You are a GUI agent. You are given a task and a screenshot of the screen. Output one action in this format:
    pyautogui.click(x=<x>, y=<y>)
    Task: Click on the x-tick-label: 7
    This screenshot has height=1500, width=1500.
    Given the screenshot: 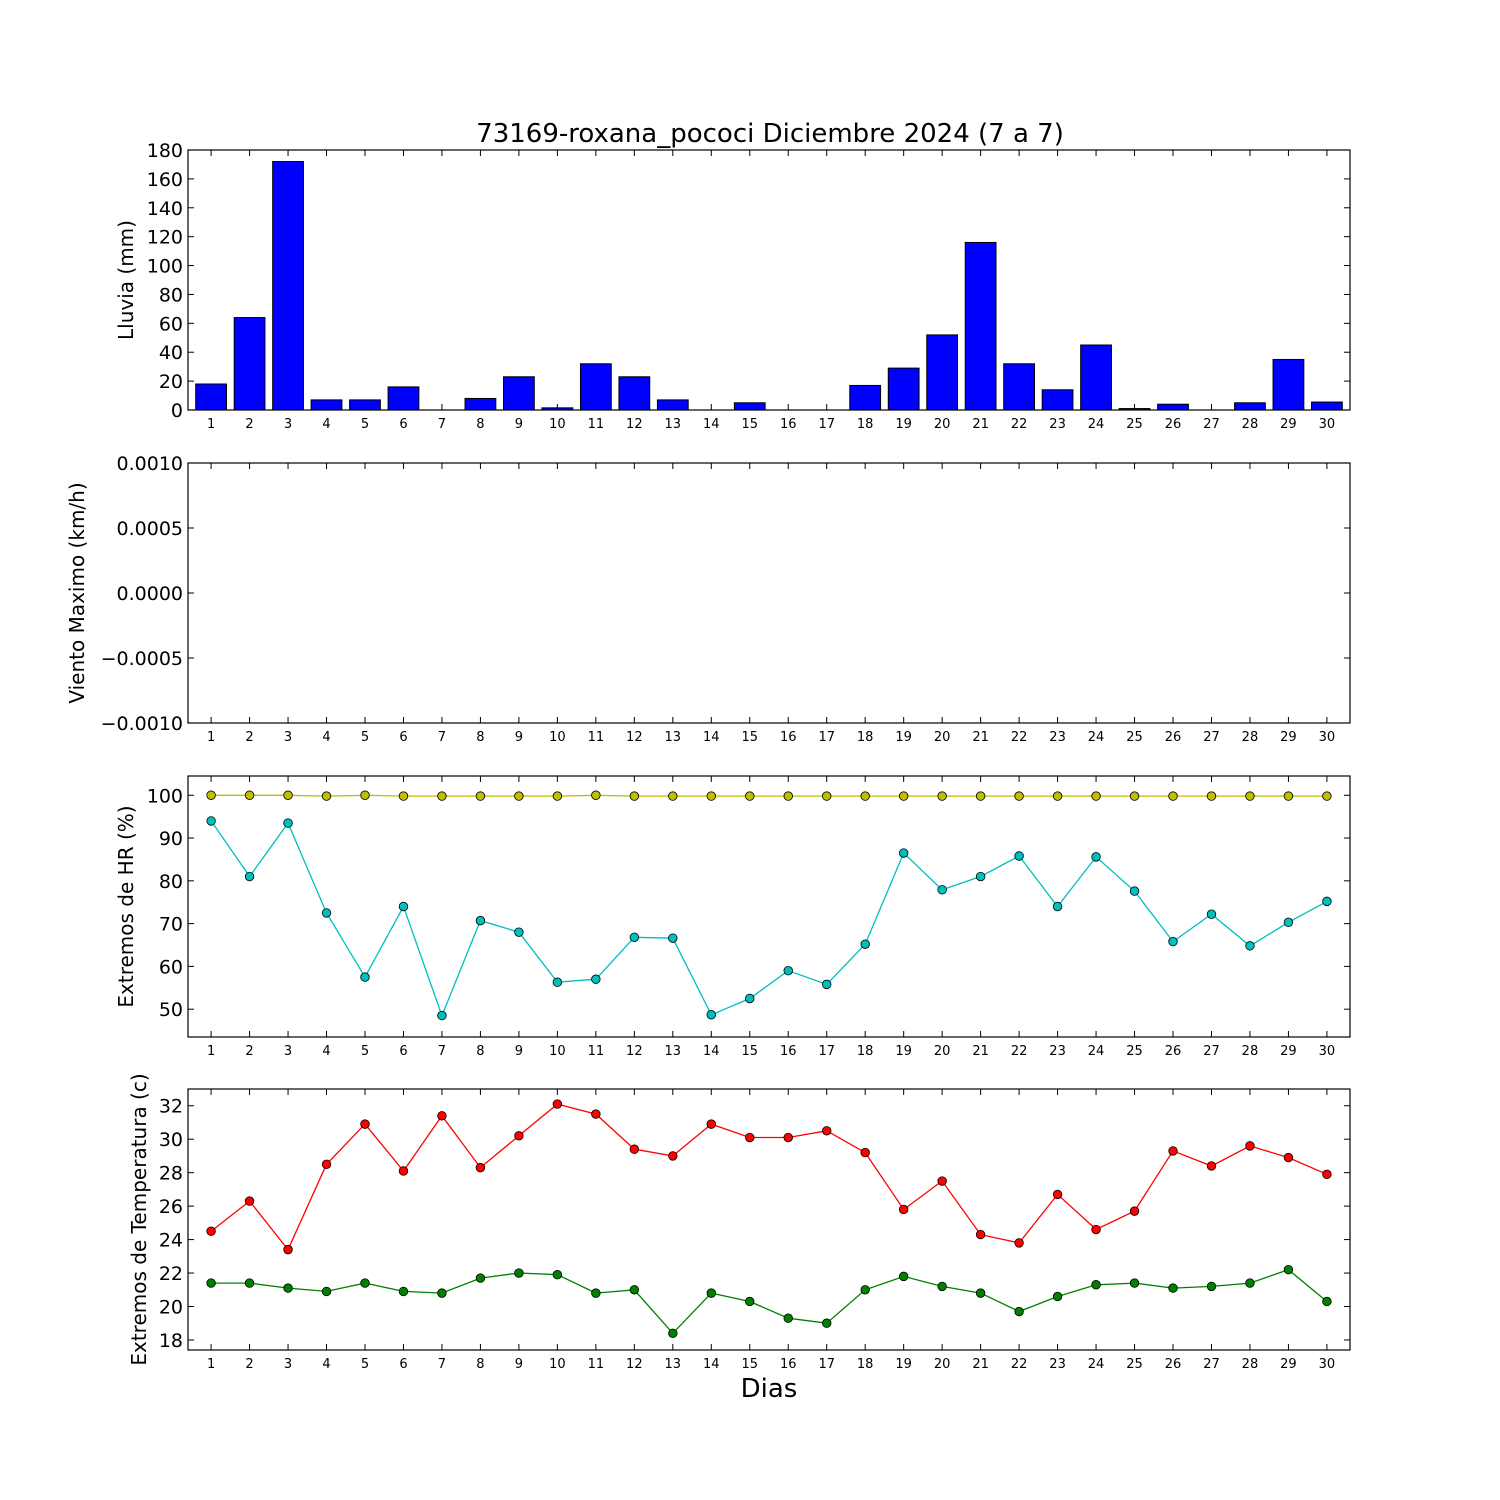 What is the action you would take?
    pyautogui.click(x=442, y=1051)
    